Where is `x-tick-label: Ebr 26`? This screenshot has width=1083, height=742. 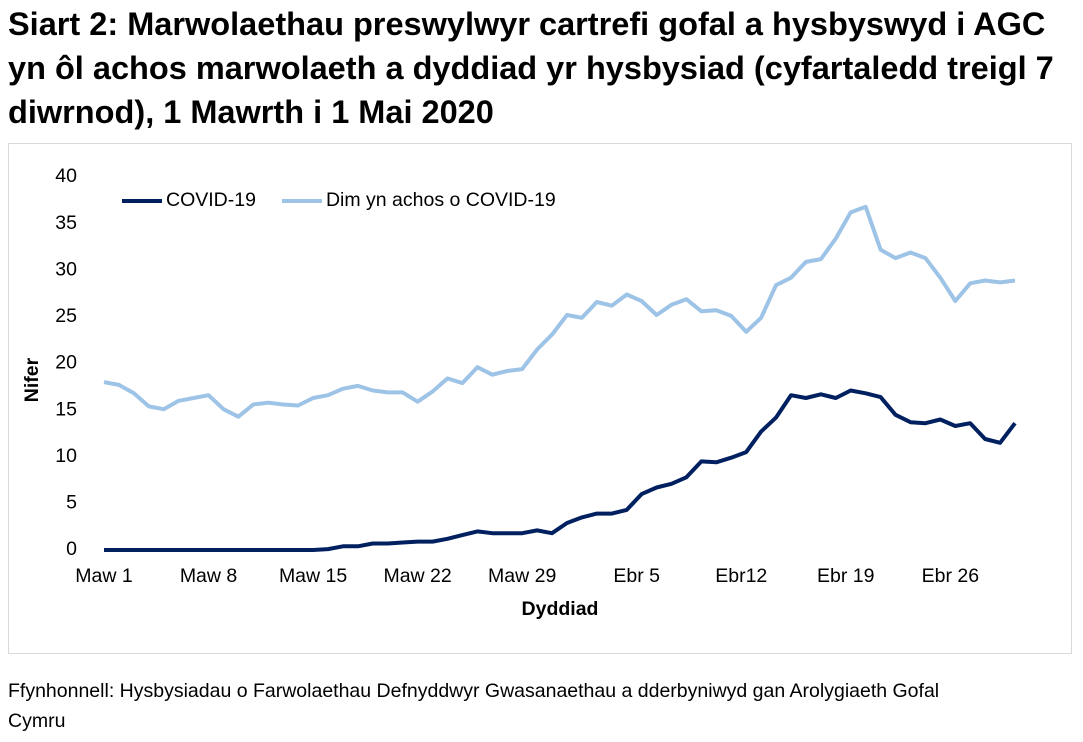
x-tick-label: Ebr 26 is located at coordinates (950, 576).